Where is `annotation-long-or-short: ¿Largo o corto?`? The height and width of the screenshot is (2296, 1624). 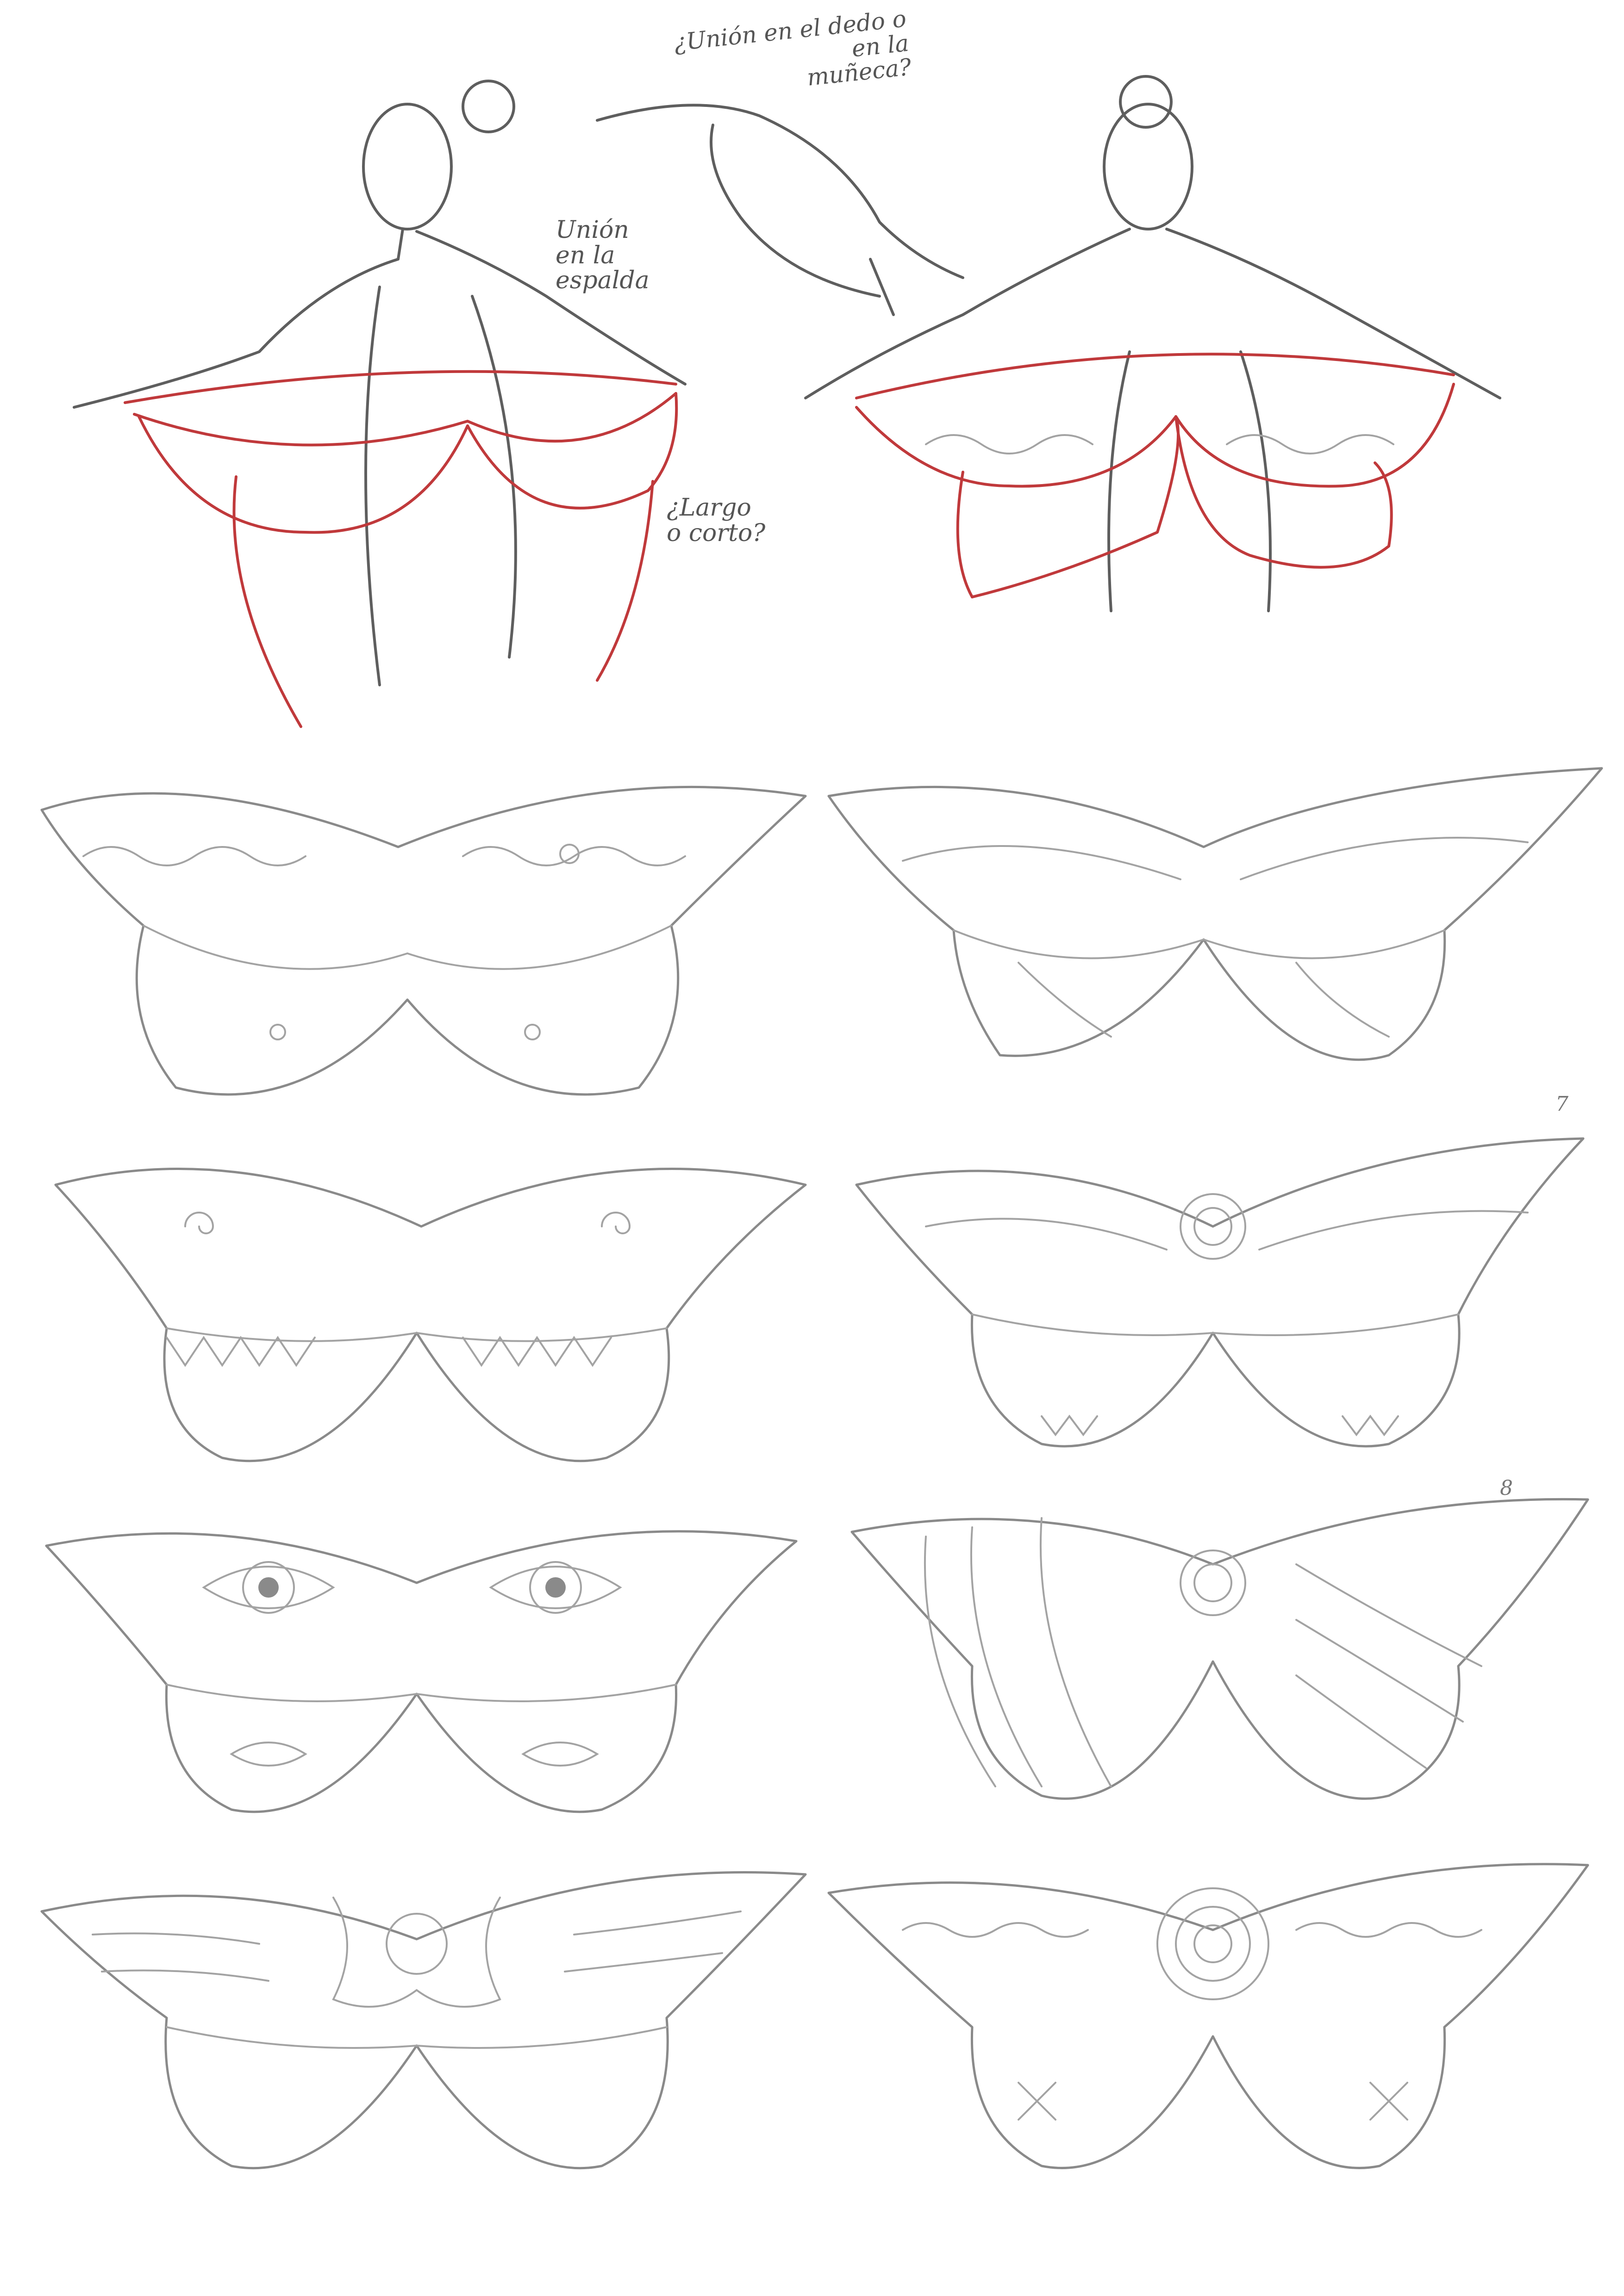
annotation-long-or-short: ¿Largo o corto? is located at coordinates (716, 520).